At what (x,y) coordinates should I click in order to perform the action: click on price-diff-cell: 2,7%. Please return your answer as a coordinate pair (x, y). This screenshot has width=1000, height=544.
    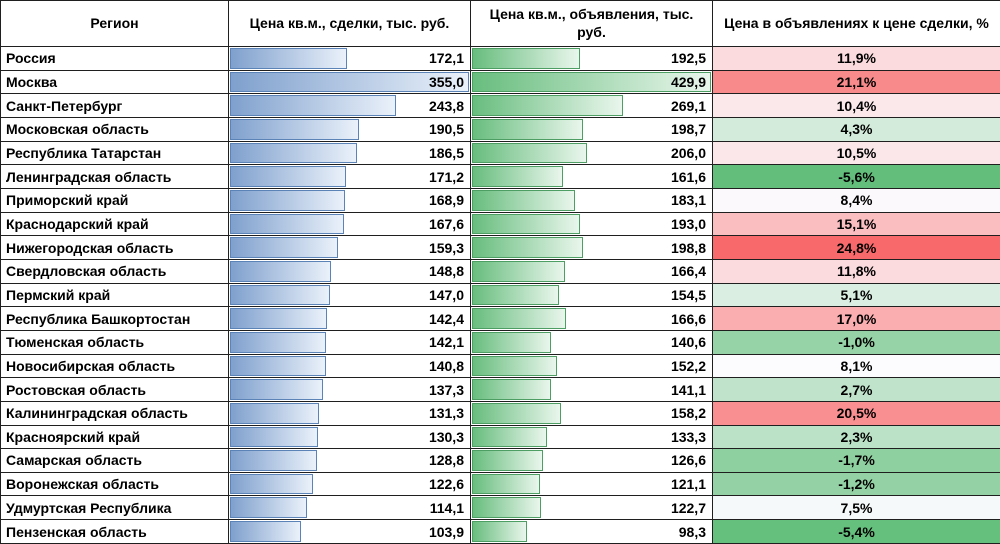
    Looking at the image, I should click on (856, 389).